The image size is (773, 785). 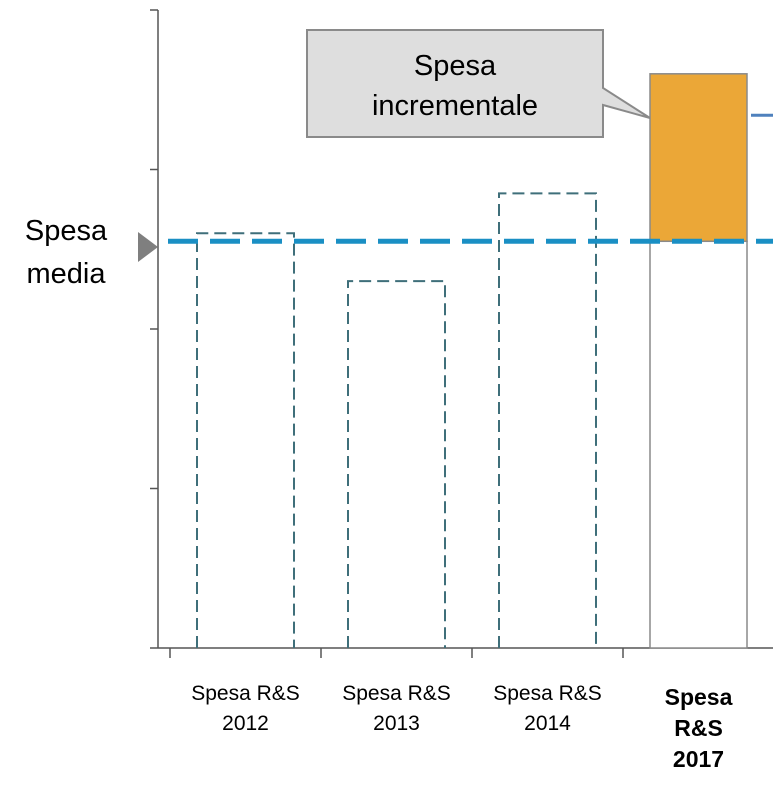 I want to click on callout: Spesa incrementale, so click(x=478, y=83).